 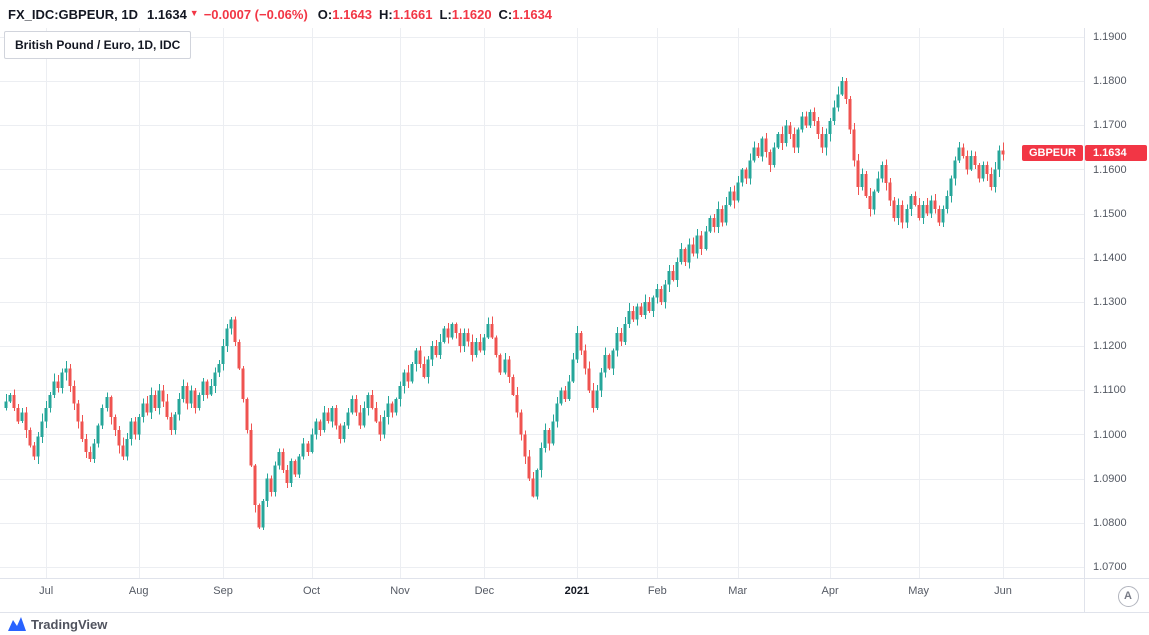 What do you see at coordinates (1084, 153) in the screenshot?
I see `last-price-label: GBPEUR 1.1634` at bounding box center [1084, 153].